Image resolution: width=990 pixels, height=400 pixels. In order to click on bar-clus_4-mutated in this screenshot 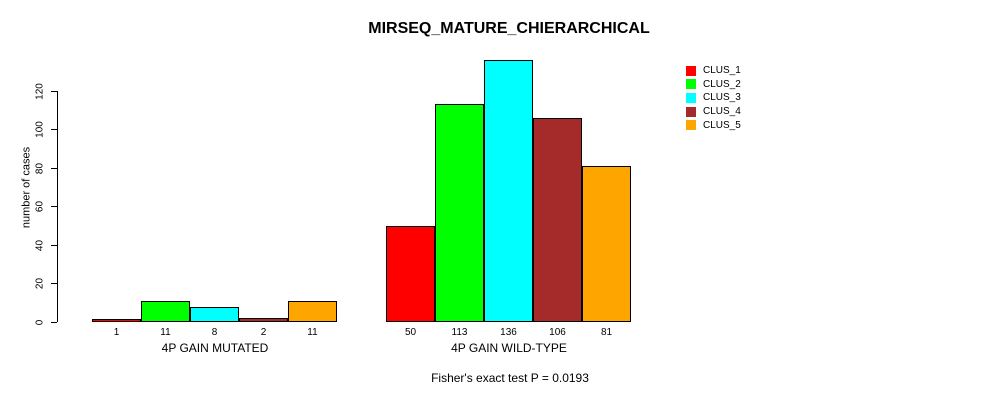, I will do `click(263, 320)`.